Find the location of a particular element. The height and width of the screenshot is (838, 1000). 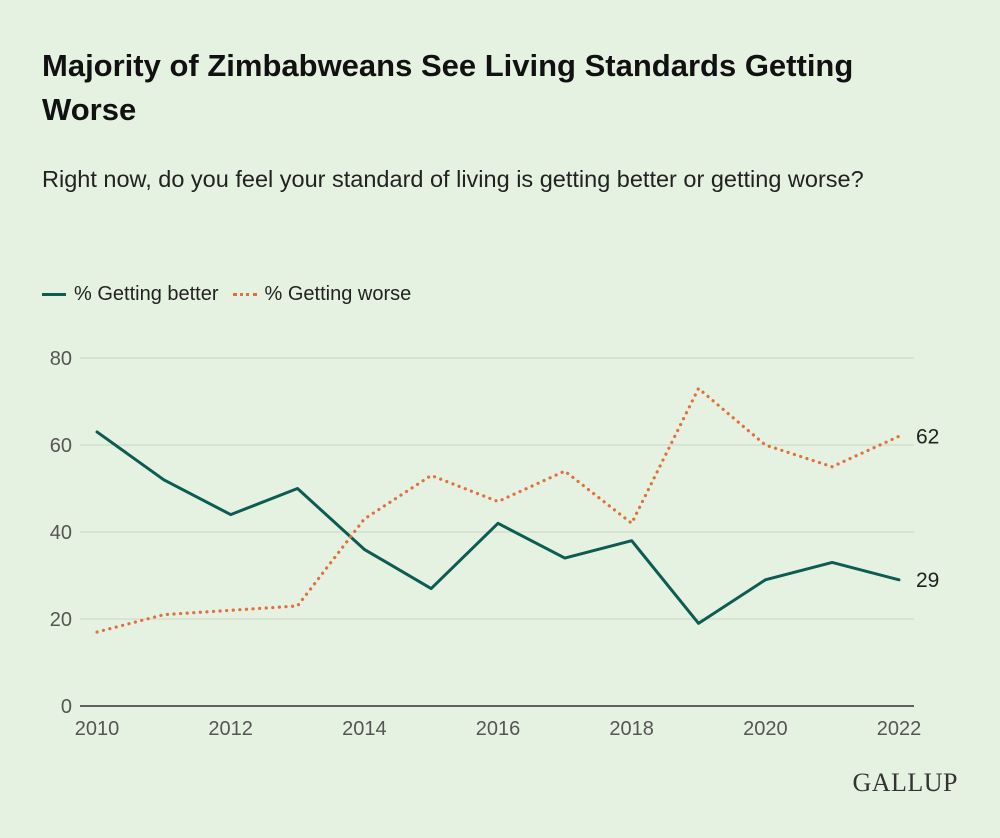

legend-label-worse: % Getting worse is located at coordinates (338, 293).